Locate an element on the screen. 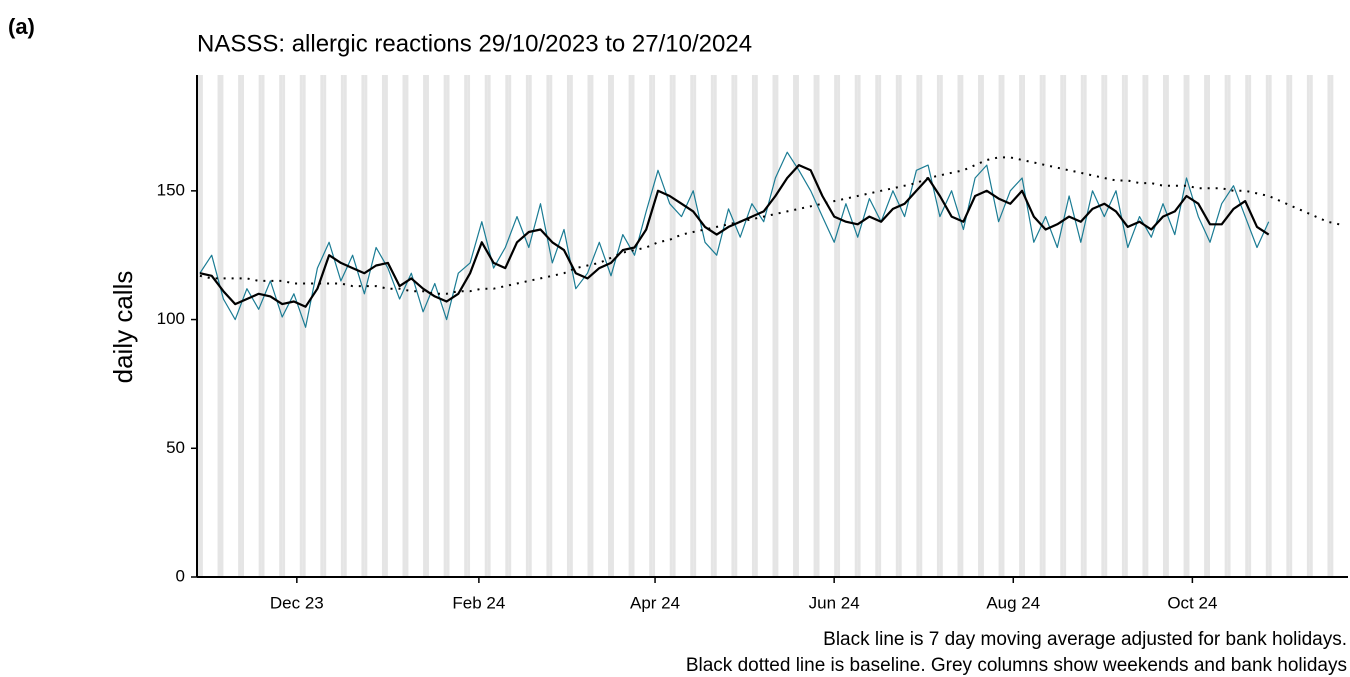  x-tick-label: Oct 24 is located at coordinates (1192, 602).